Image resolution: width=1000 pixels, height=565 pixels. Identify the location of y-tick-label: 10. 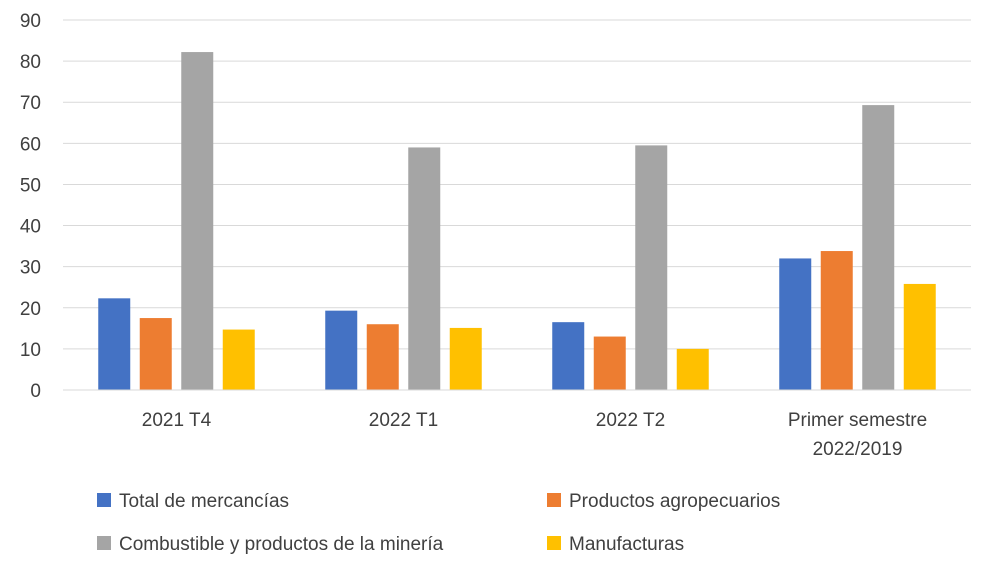
(30, 350).